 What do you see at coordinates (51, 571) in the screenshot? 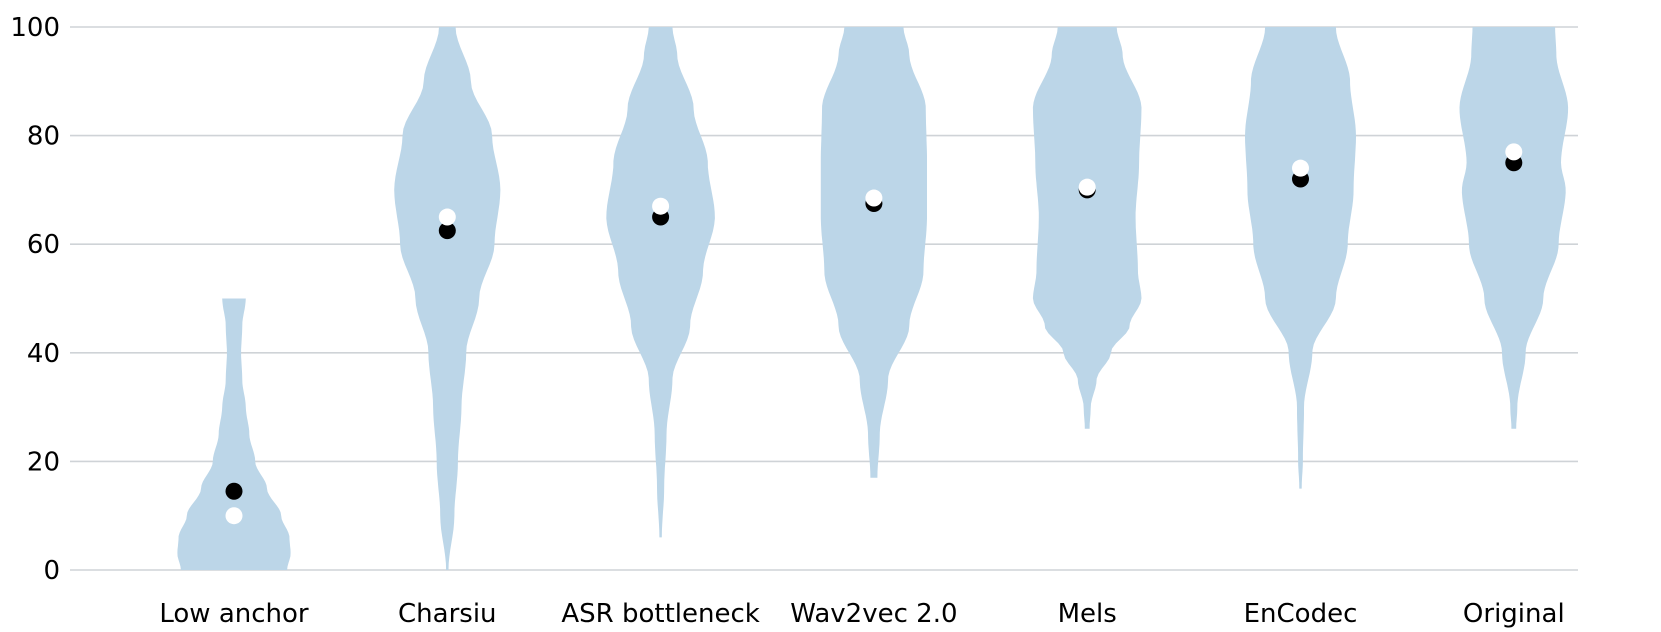
I see `y-tick-label: 0` at bounding box center [51, 571].